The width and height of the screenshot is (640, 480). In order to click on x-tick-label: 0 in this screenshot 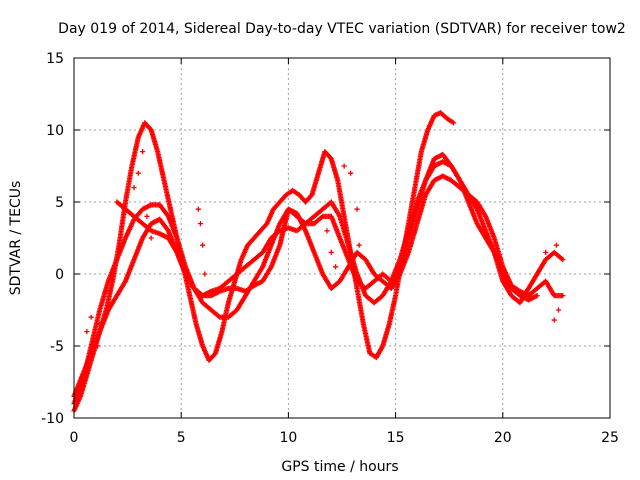, I will do `click(74, 438)`.